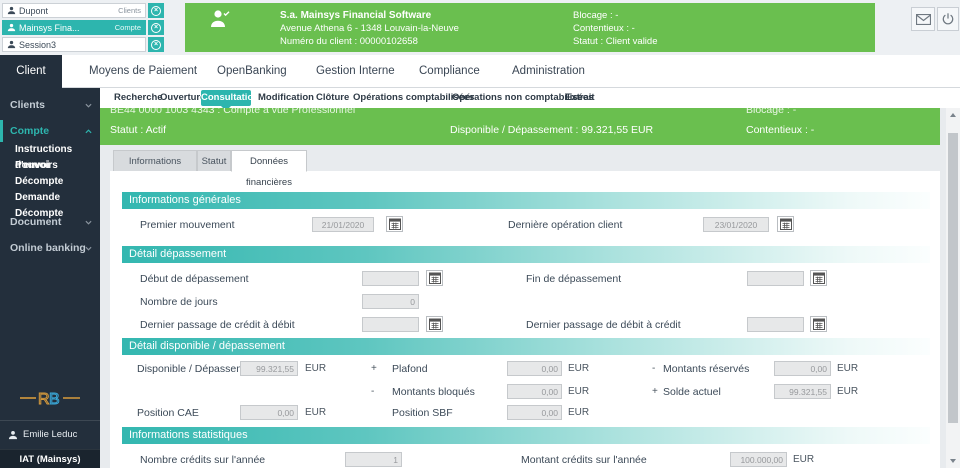 The width and height of the screenshot is (960, 468). I want to click on scroll-up-arrow-icon, so click(953, 115).